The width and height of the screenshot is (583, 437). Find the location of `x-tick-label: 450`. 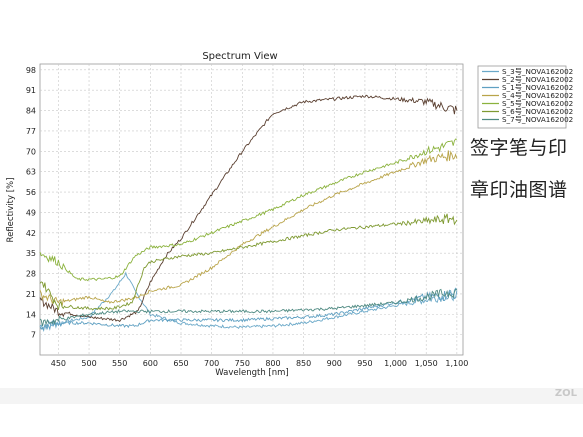

x-tick-label: 450 is located at coordinates (58, 363).